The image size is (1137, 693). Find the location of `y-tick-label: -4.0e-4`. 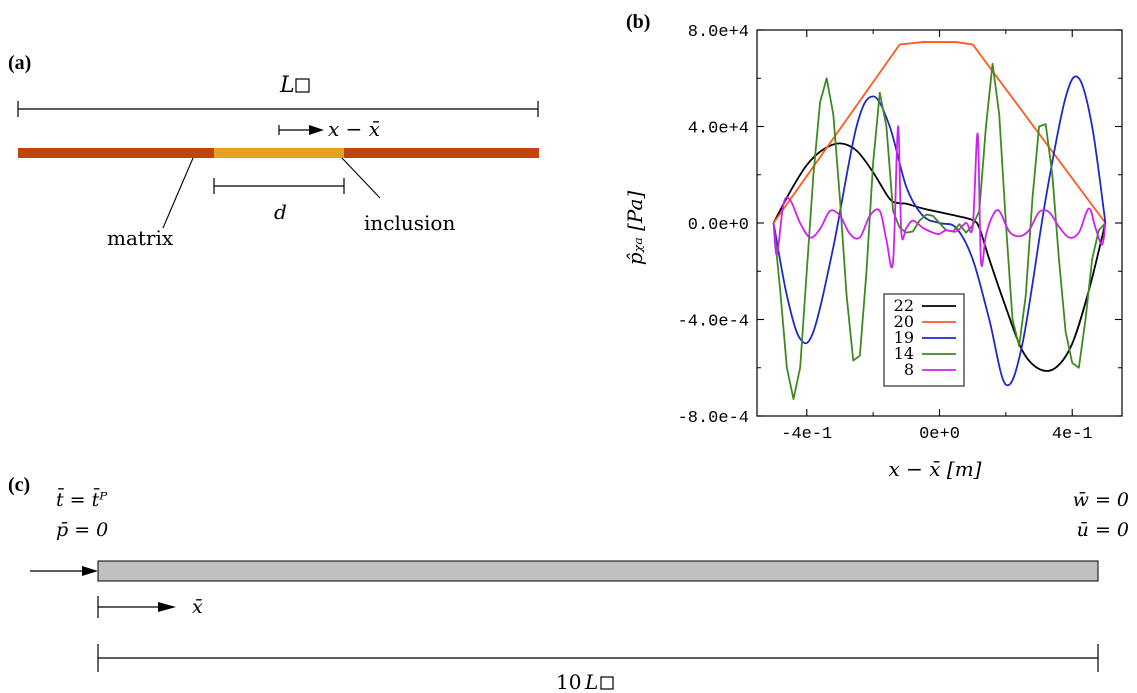

y-tick-label: -4.0e-4 is located at coordinates (713, 322).